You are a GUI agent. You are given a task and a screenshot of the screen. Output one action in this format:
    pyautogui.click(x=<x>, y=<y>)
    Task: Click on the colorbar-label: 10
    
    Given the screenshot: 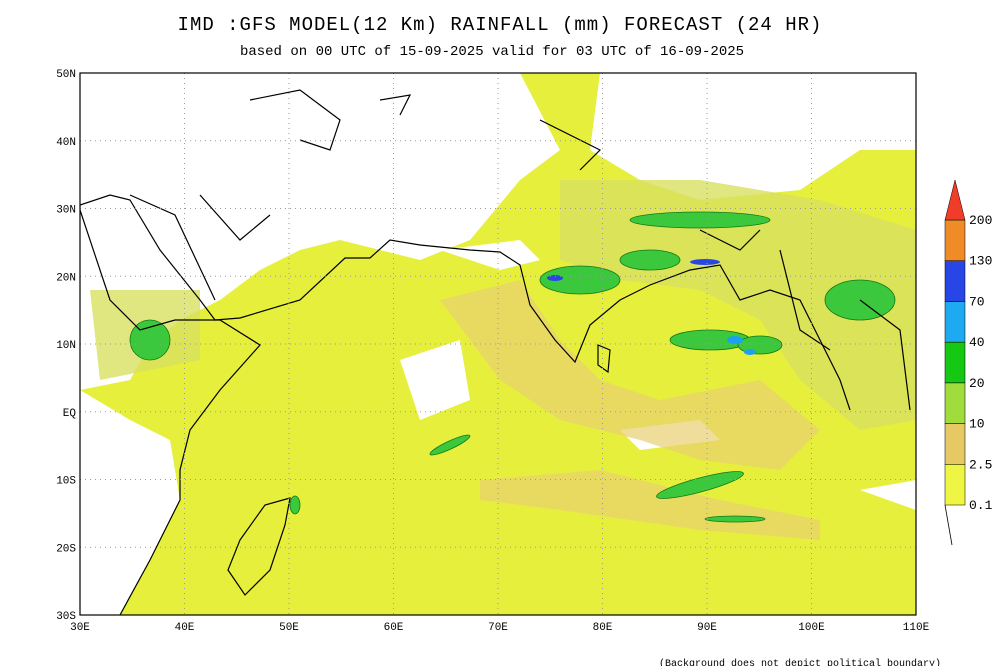 What is the action you would take?
    pyautogui.click(x=977, y=424)
    